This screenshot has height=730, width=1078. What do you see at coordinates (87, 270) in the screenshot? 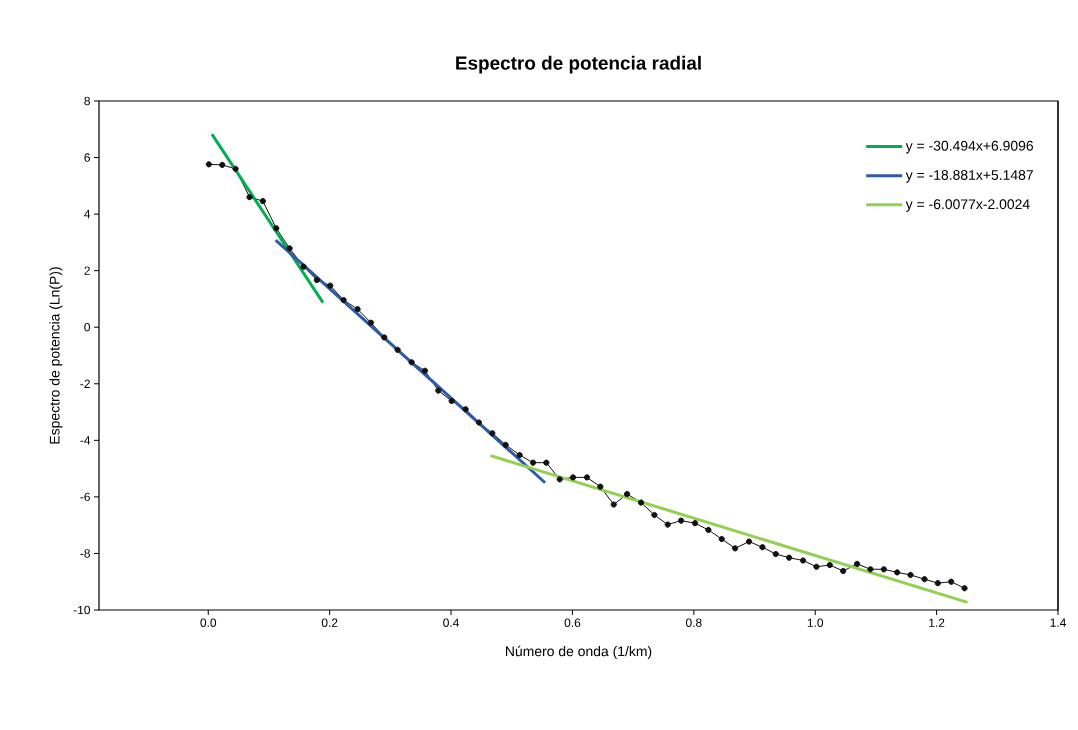
I see `y-tick-label: 2` at bounding box center [87, 270].